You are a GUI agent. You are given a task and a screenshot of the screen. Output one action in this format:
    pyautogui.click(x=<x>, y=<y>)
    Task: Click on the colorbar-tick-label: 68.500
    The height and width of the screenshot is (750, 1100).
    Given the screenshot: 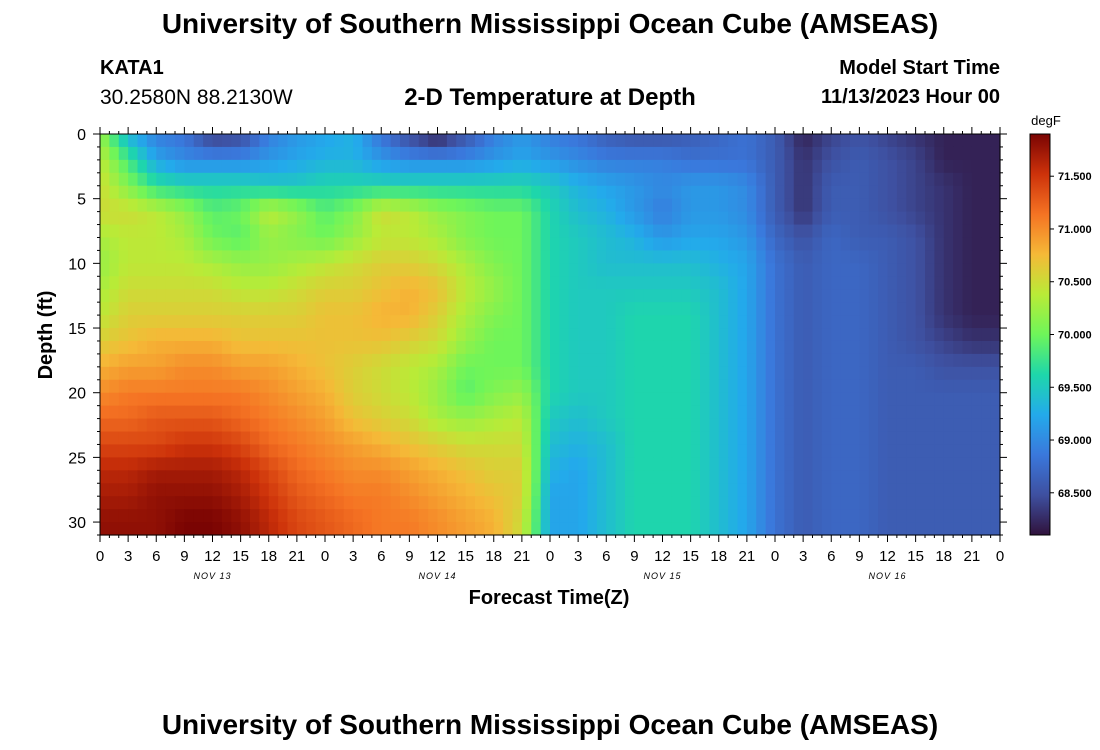 What is the action you would take?
    pyautogui.click(x=1075, y=494)
    